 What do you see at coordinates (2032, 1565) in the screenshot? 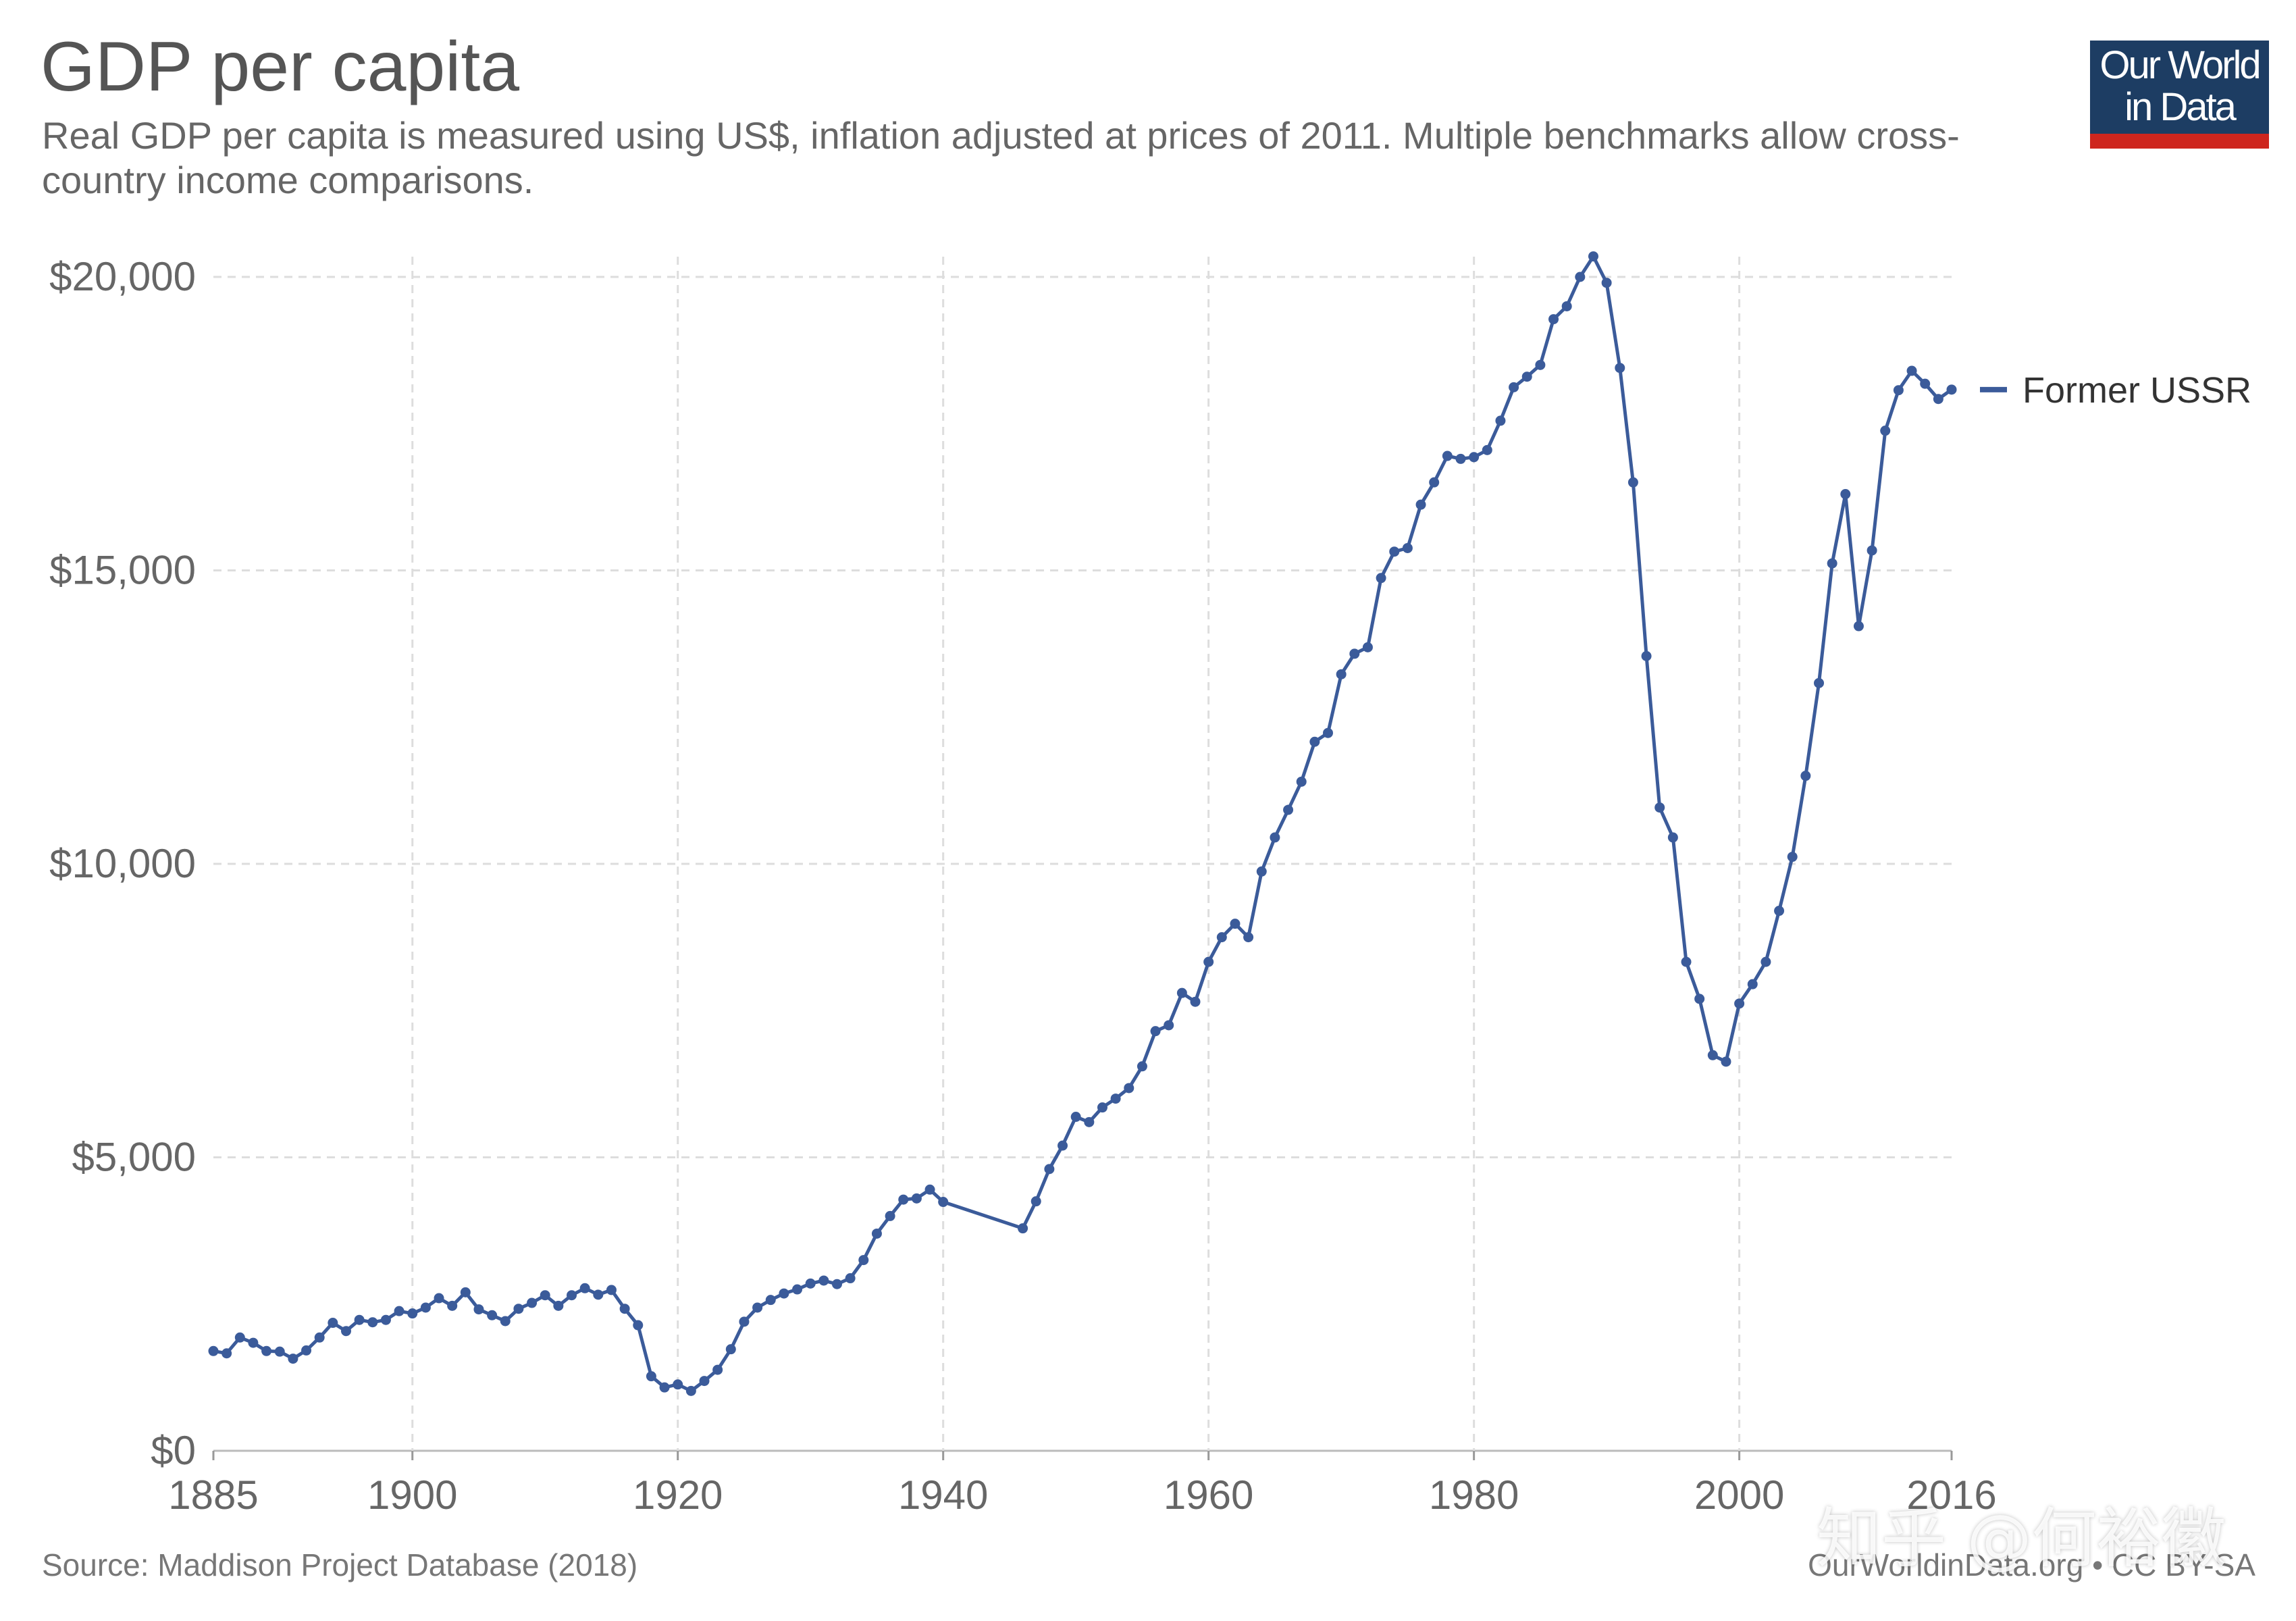
I see `license-credit: OurWorldinData.org • CC BY-SA` at bounding box center [2032, 1565].